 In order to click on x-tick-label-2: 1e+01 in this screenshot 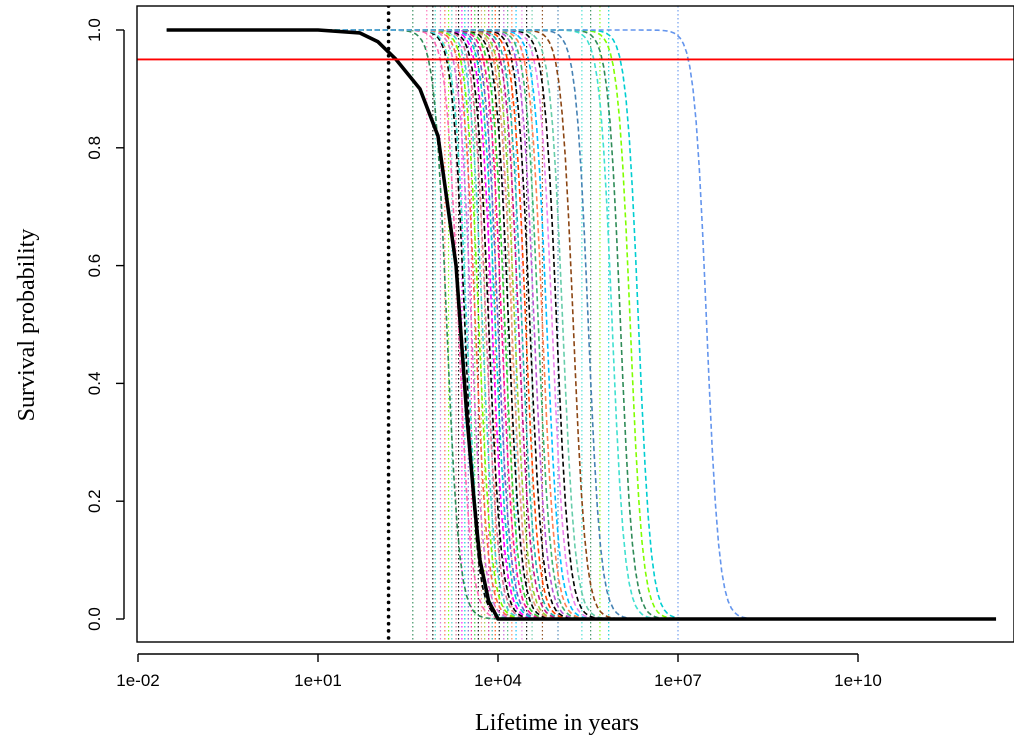, I will do `click(318, 680)`.